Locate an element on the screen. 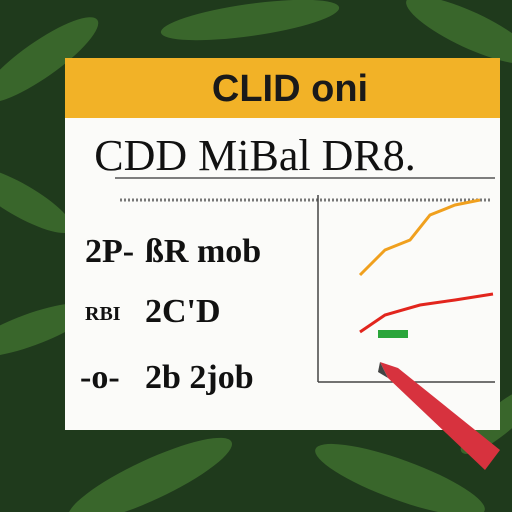 This screenshot has height=512, width=512. row-right: 2C'D is located at coordinates (183, 311).